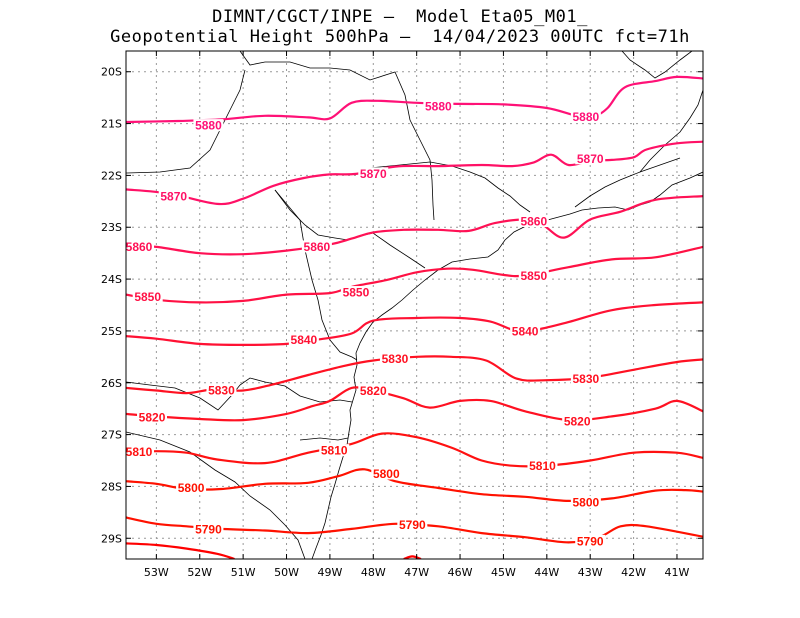 The height and width of the screenshot is (618, 800). Describe the element at coordinates (111, 72) in the screenshot. I see `lat-tick-label: 20S` at that location.